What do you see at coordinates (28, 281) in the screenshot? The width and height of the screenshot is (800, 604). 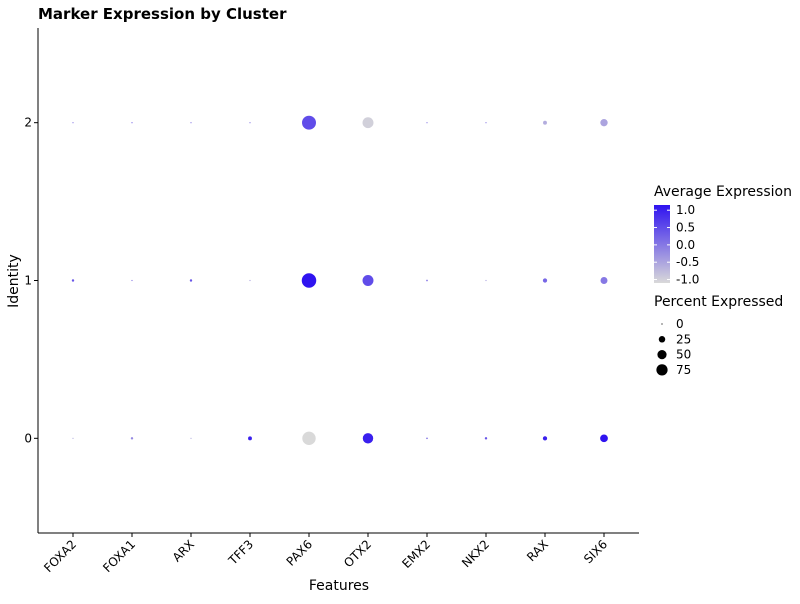 I see `y-tick-label: 1` at bounding box center [28, 281].